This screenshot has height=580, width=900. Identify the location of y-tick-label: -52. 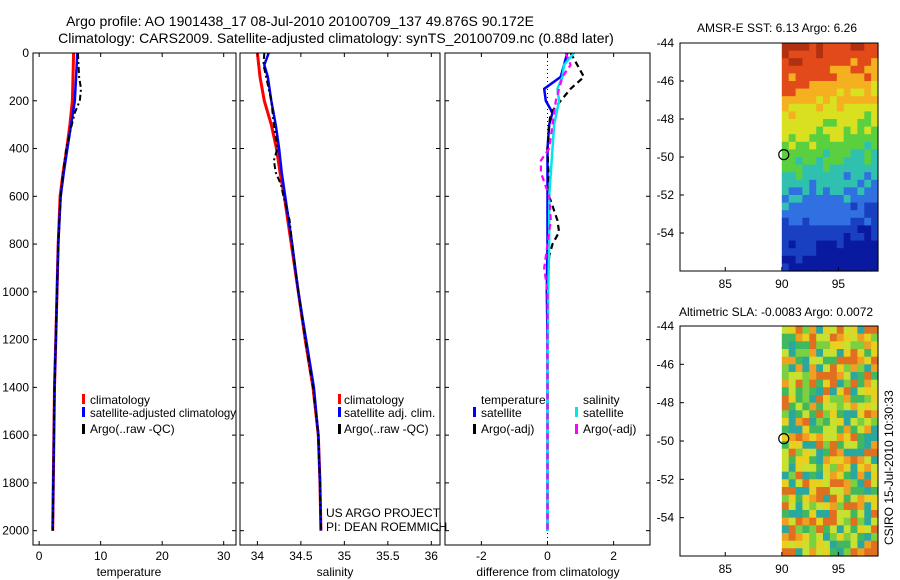
(666, 479).